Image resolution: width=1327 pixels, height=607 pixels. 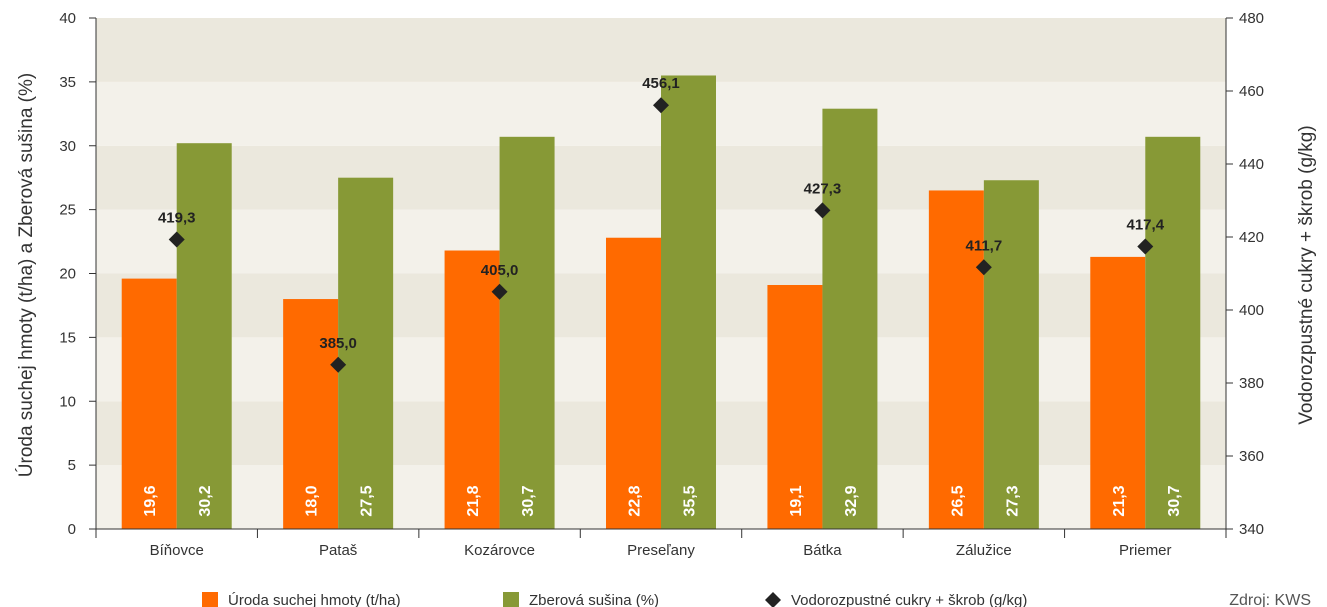 I want to click on bar-value-label-susina: 32,9, so click(x=851, y=500).